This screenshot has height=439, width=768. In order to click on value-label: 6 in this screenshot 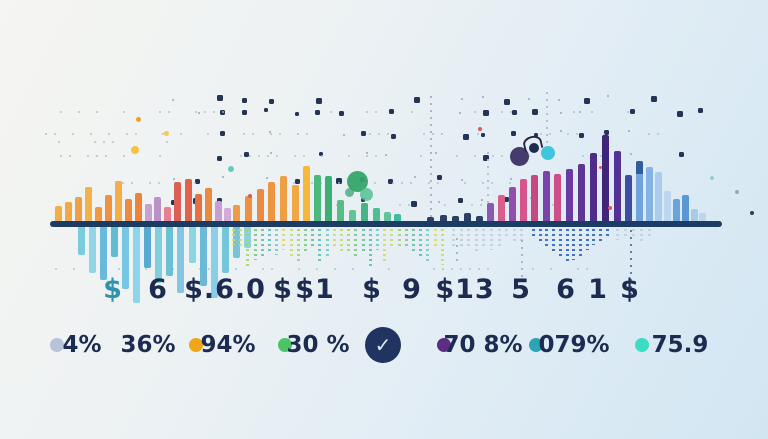, I will do `click(158, 289)`.